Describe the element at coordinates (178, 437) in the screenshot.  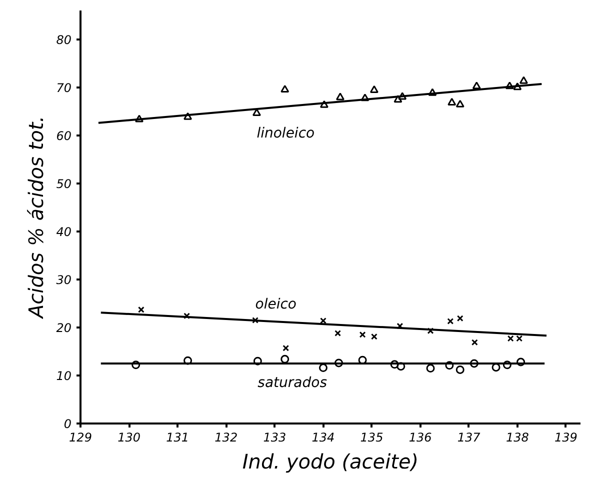
I see `x-tick-label: 131` at that location.